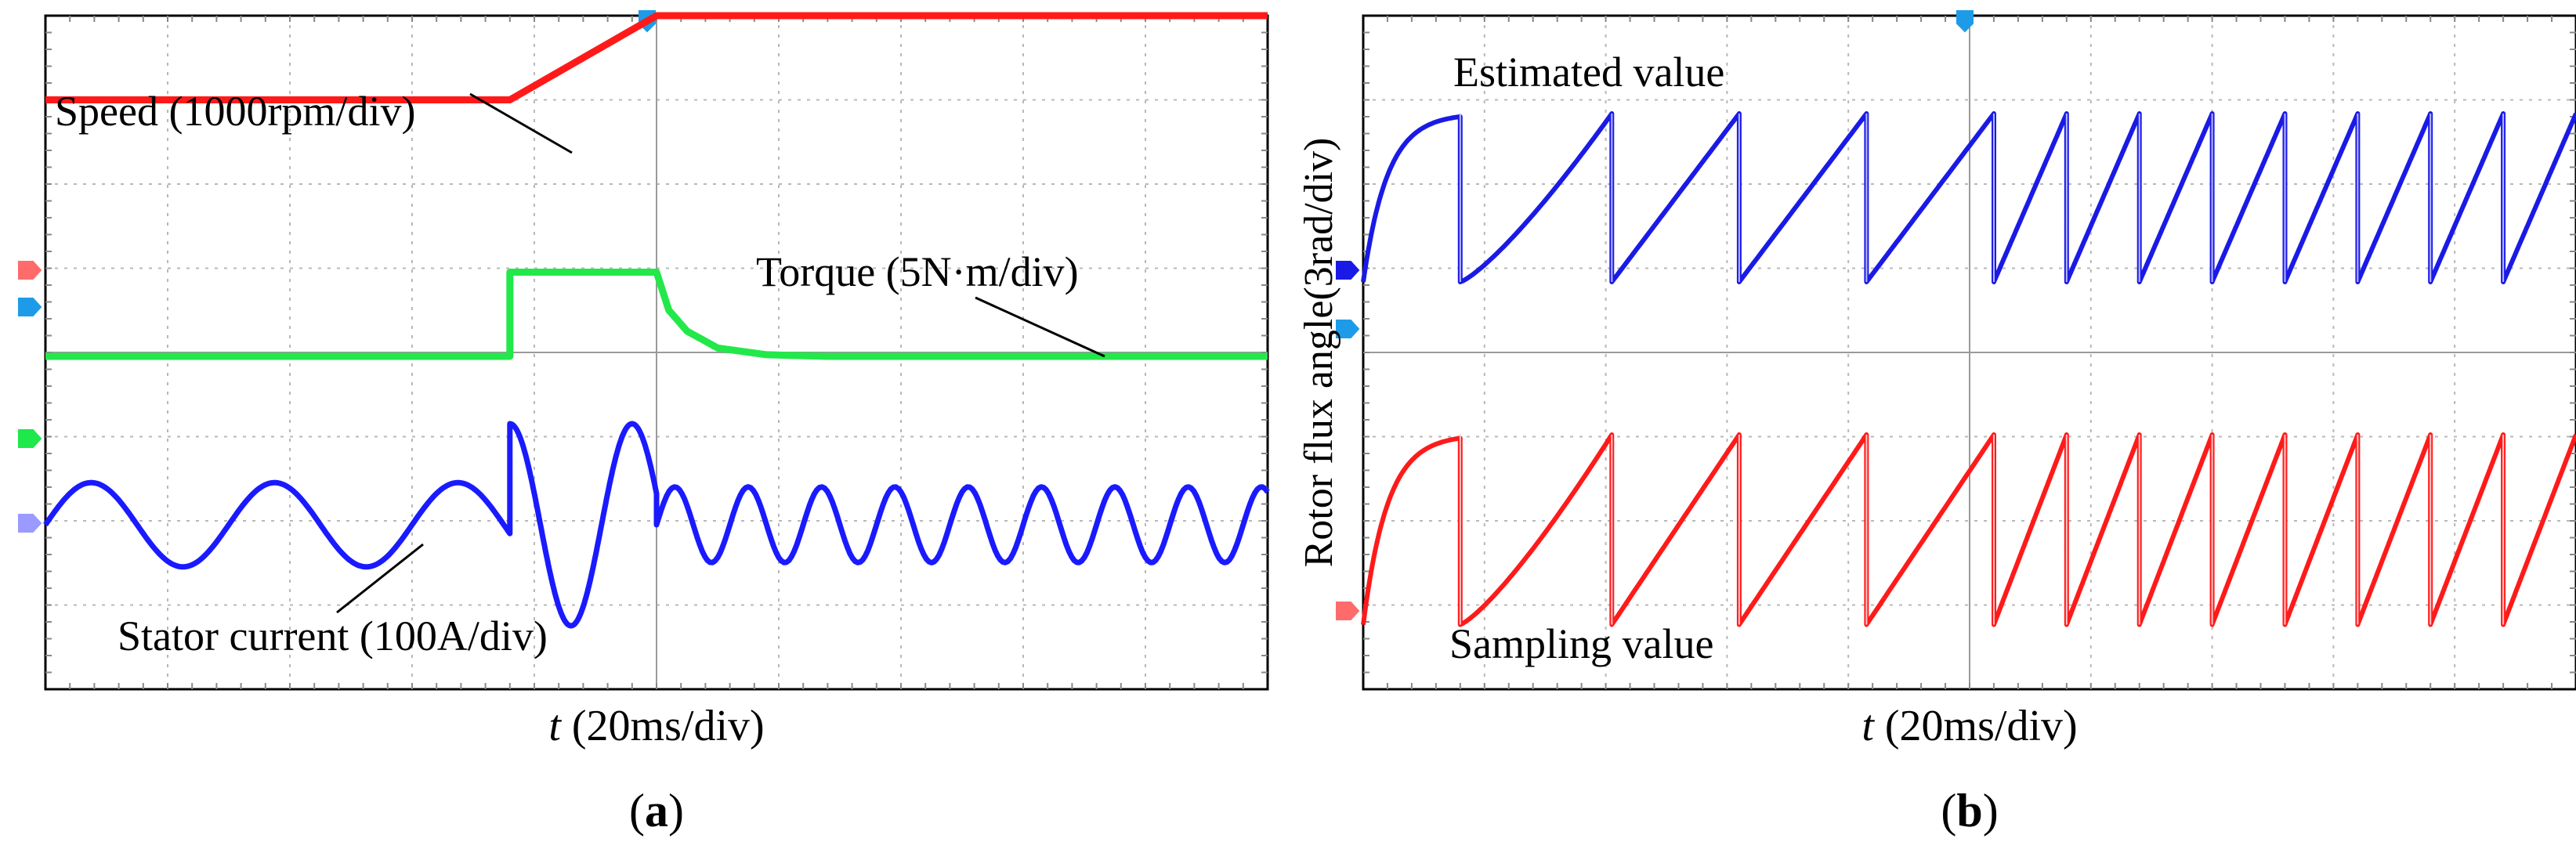  I want to click on estimated-value-trace, so click(1969, 197).